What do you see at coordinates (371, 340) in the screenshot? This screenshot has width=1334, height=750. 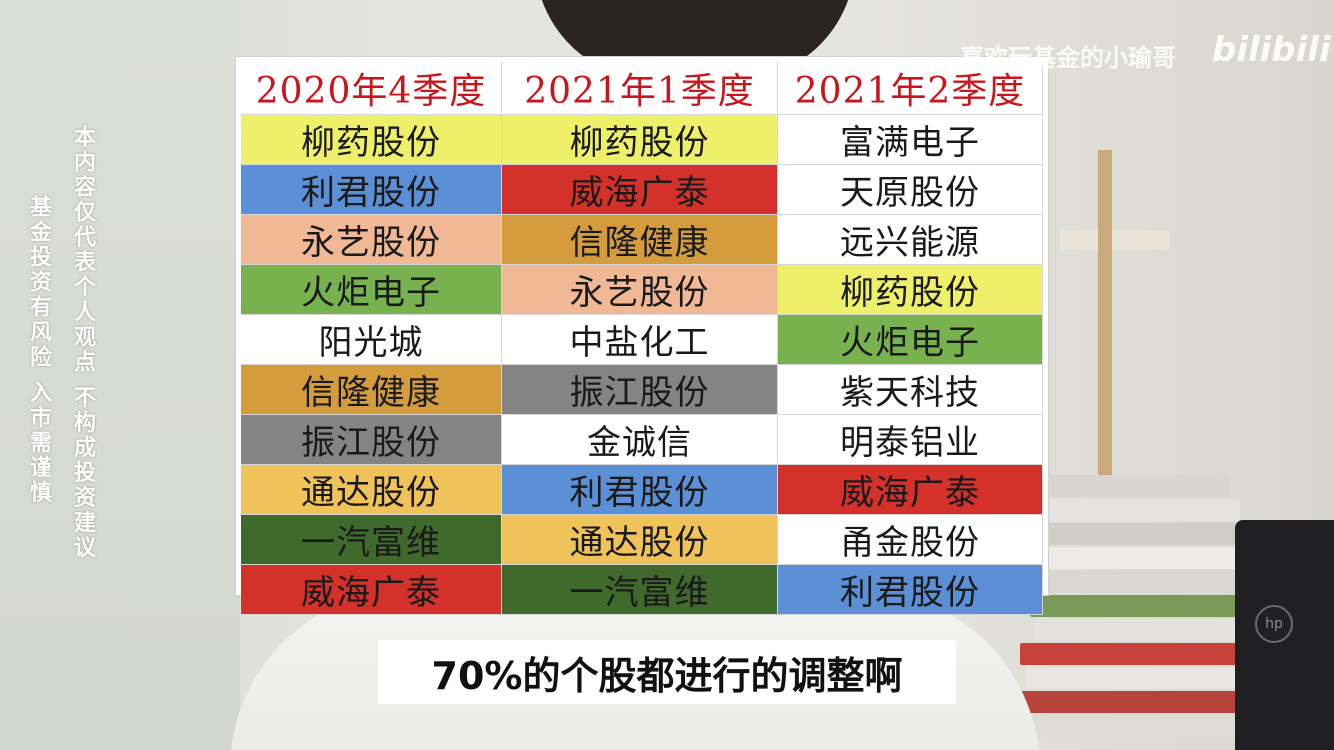 I see `table-cell-q4-2020-row-5: 阳光城` at bounding box center [371, 340].